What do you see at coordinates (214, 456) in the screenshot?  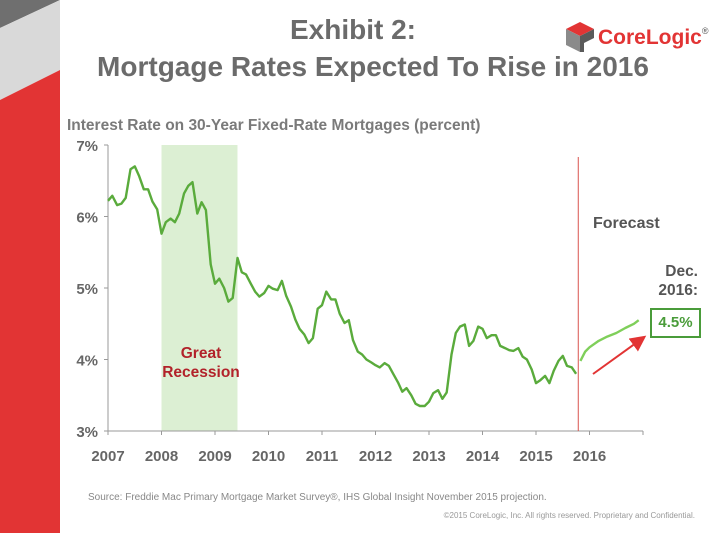 I see `x-tick-label: 2009` at bounding box center [214, 456].